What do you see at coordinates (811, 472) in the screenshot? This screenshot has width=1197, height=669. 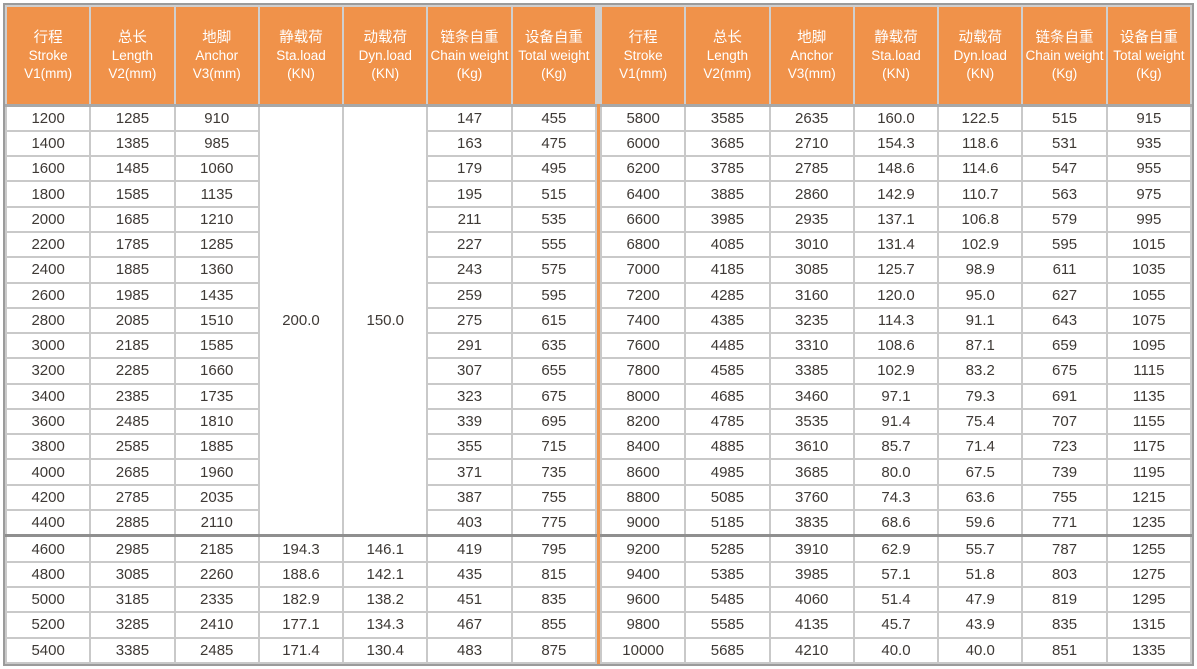 I see `cell-anchor: 3685` at bounding box center [811, 472].